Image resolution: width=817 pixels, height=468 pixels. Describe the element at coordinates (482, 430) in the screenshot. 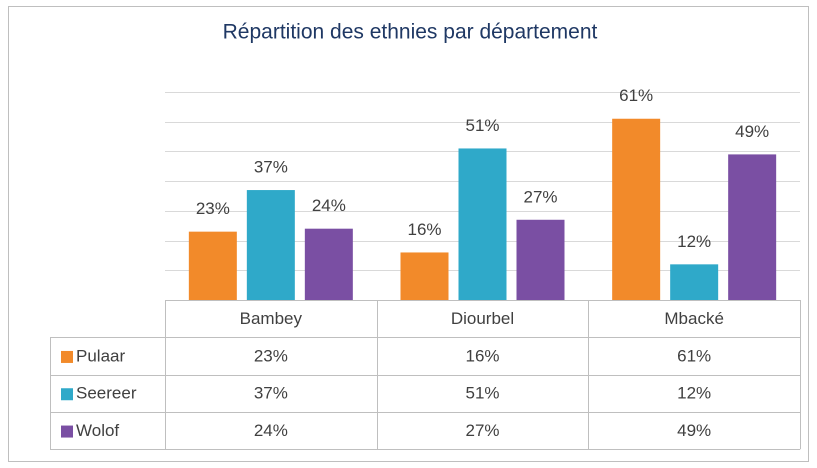

I see `table-cell: 27%` at that location.